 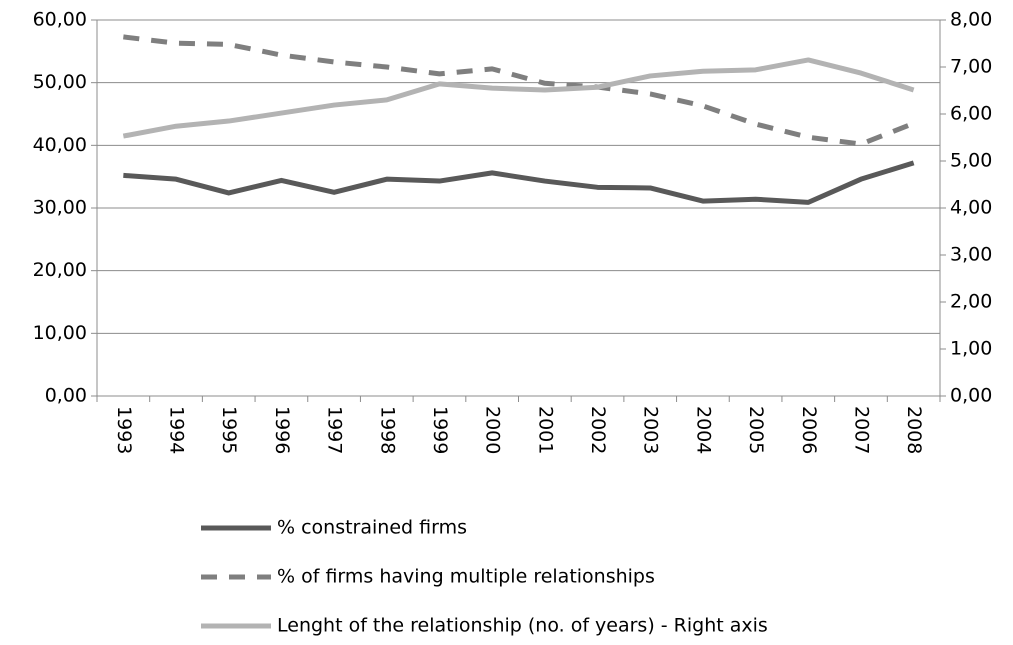 I want to click on y-tick-label: 50,00, so click(x=60, y=82).